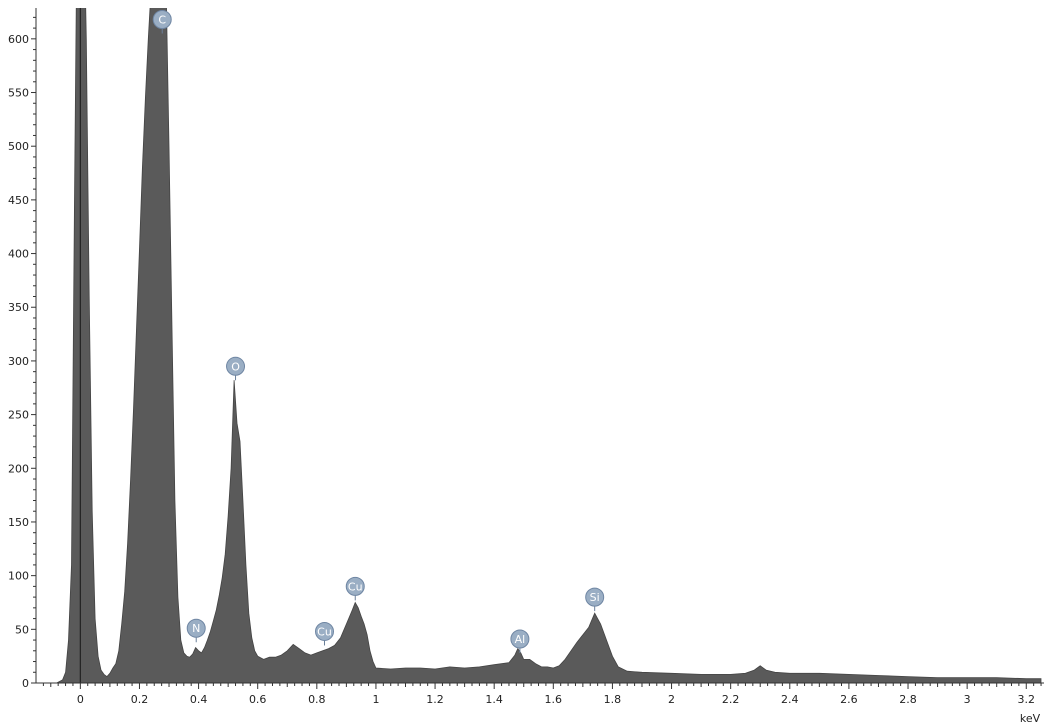  I want to click on peak-element-label: O, so click(235, 366).